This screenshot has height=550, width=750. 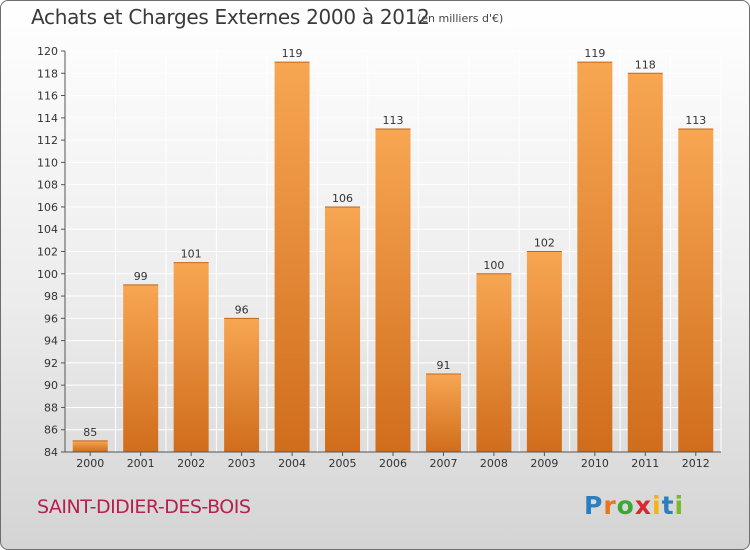 What do you see at coordinates (90, 463) in the screenshot?
I see `x-tick-label: 2000` at bounding box center [90, 463].